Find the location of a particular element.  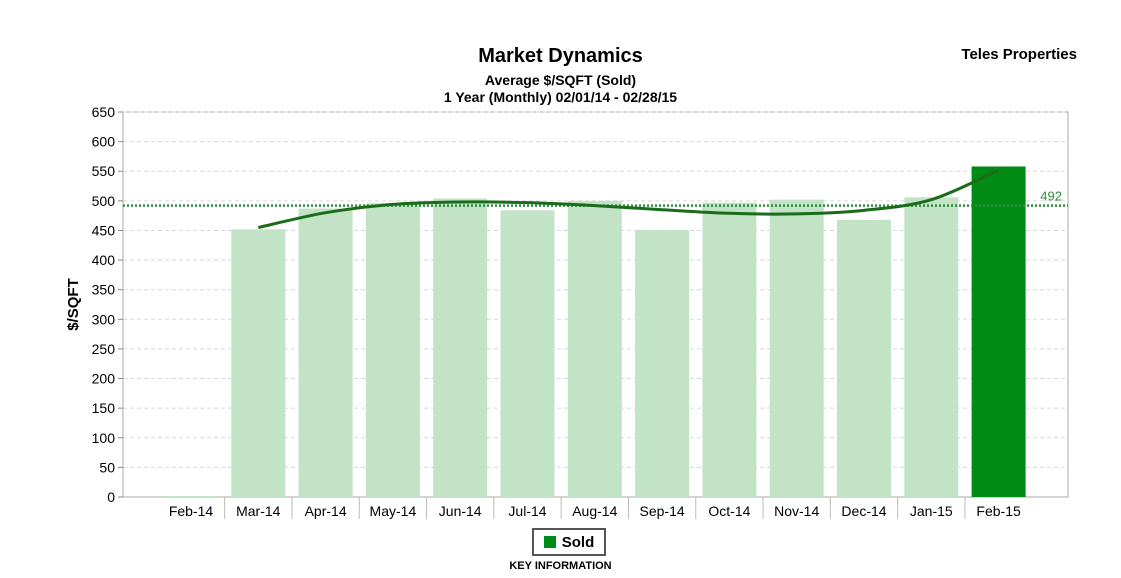

x-tick-label: Sep-14 is located at coordinates (662, 511).